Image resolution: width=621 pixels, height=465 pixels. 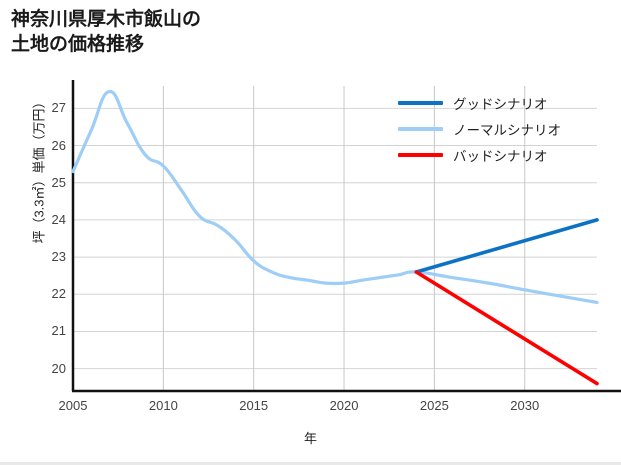 I want to click on y-tick-label: 20, so click(x=58, y=368).